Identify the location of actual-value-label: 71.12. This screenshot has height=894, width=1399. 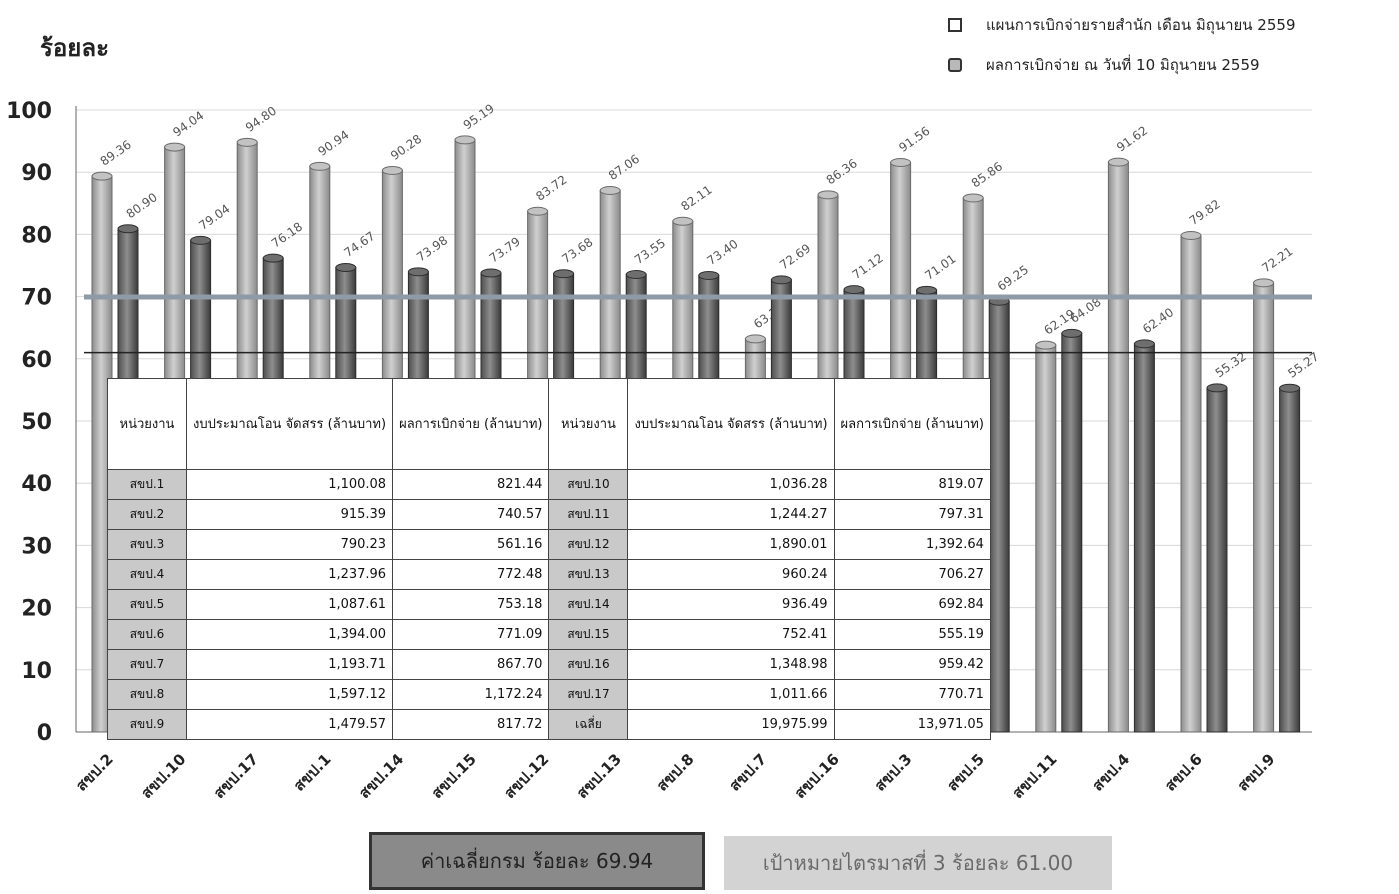
(868, 266).